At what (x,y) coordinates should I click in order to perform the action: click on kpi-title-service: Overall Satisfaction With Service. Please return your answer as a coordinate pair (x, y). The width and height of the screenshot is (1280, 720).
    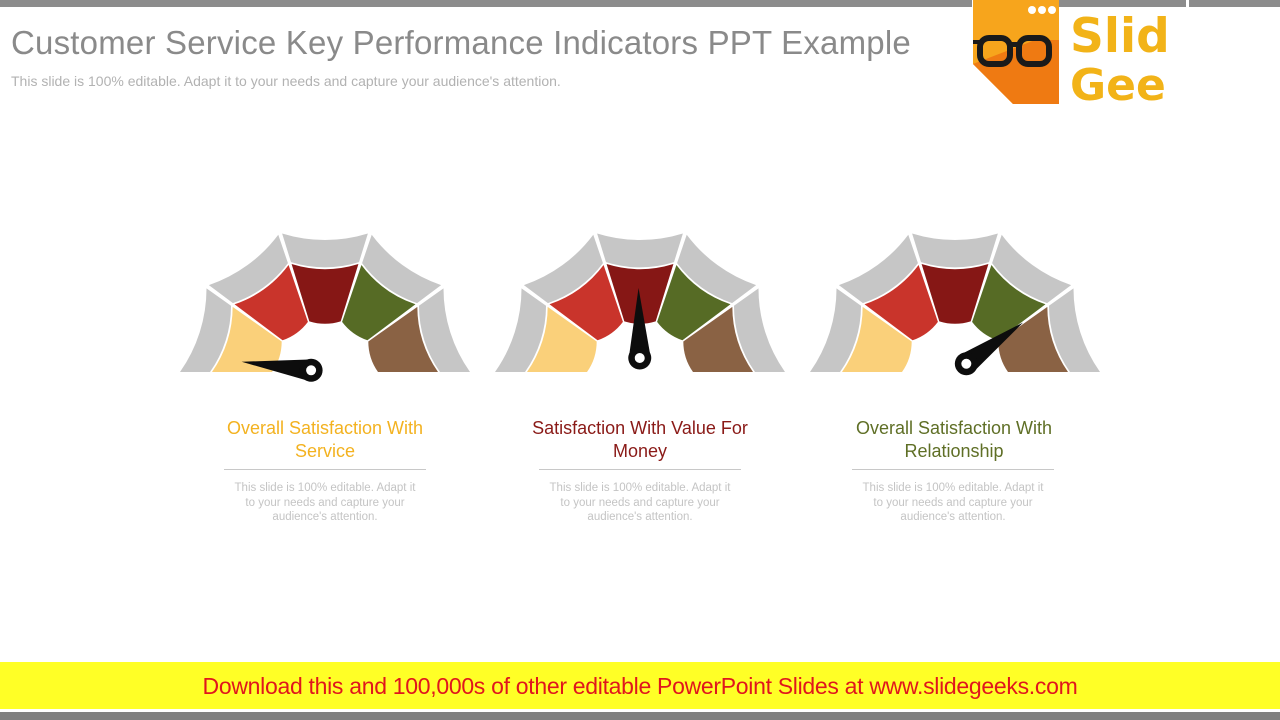
    Looking at the image, I should click on (325, 439).